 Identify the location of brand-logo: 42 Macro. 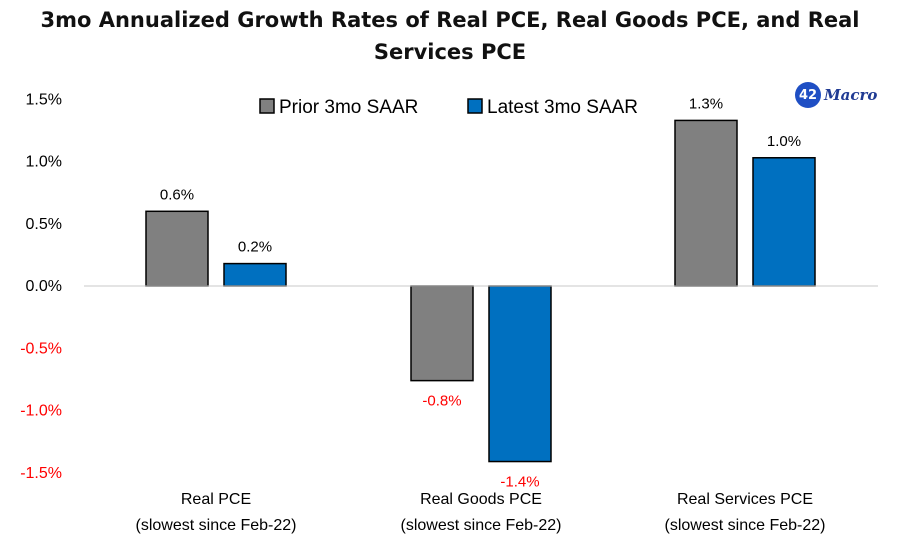
(836, 95).